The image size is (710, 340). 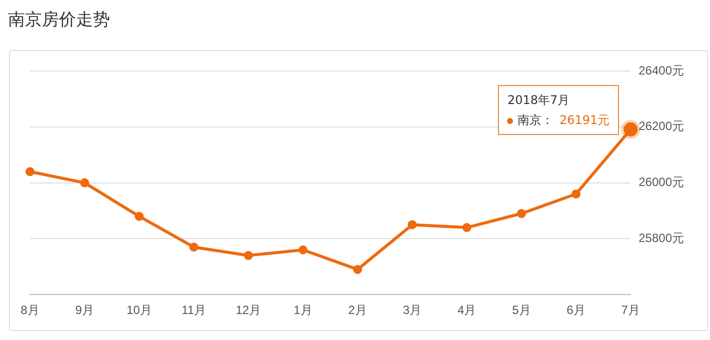 What do you see at coordinates (630, 310) in the screenshot?
I see `x-tick-label: 7月` at bounding box center [630, 310].